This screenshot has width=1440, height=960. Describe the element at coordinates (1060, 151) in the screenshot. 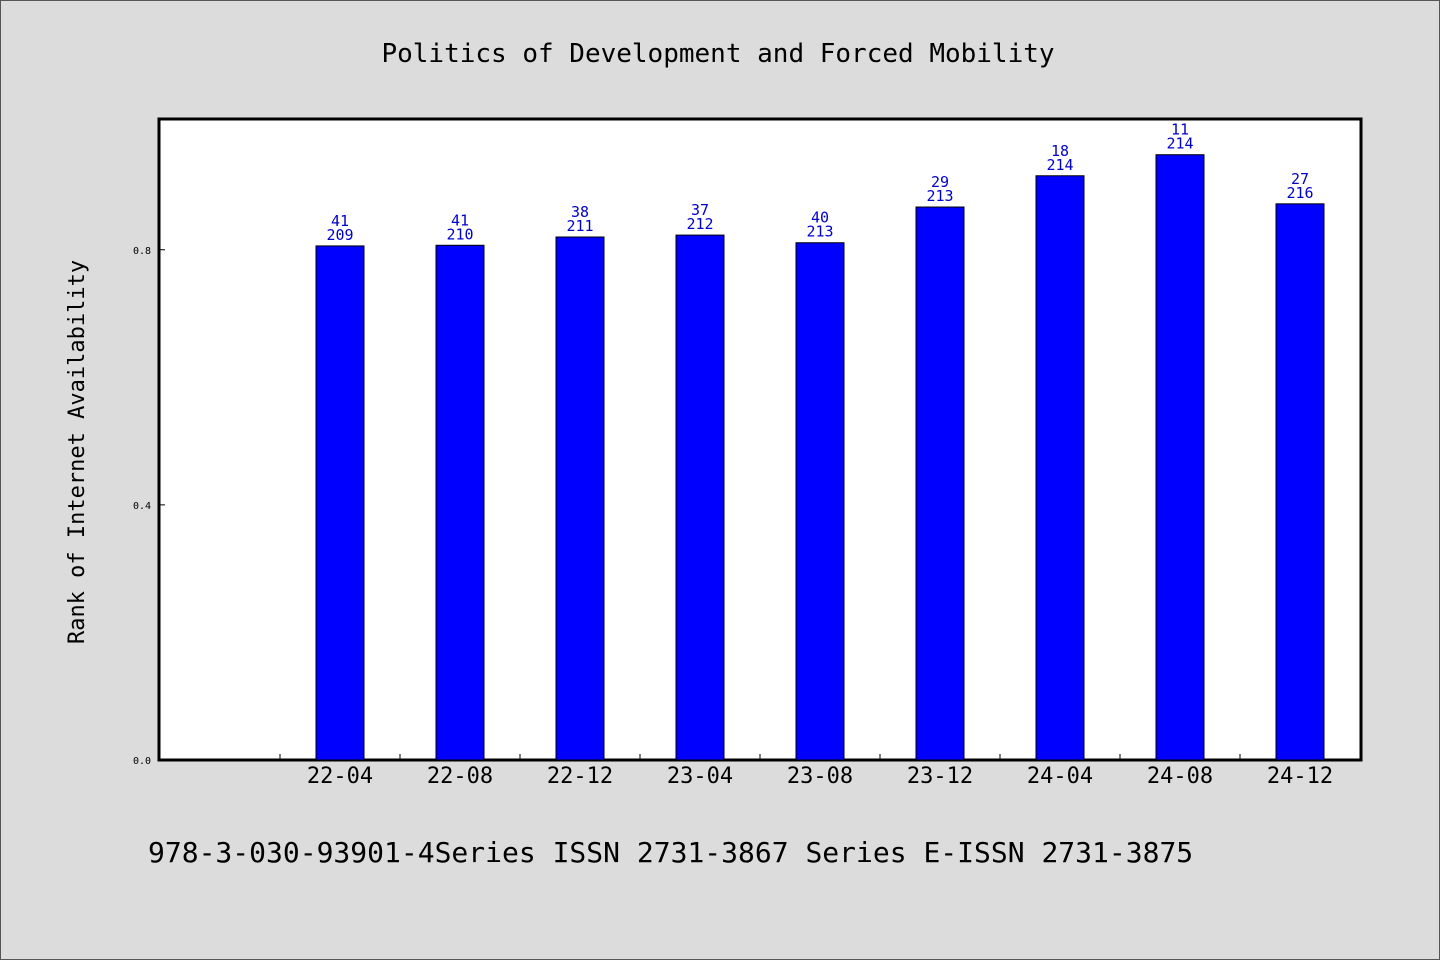

I see `data-label-top: 18` at that location.